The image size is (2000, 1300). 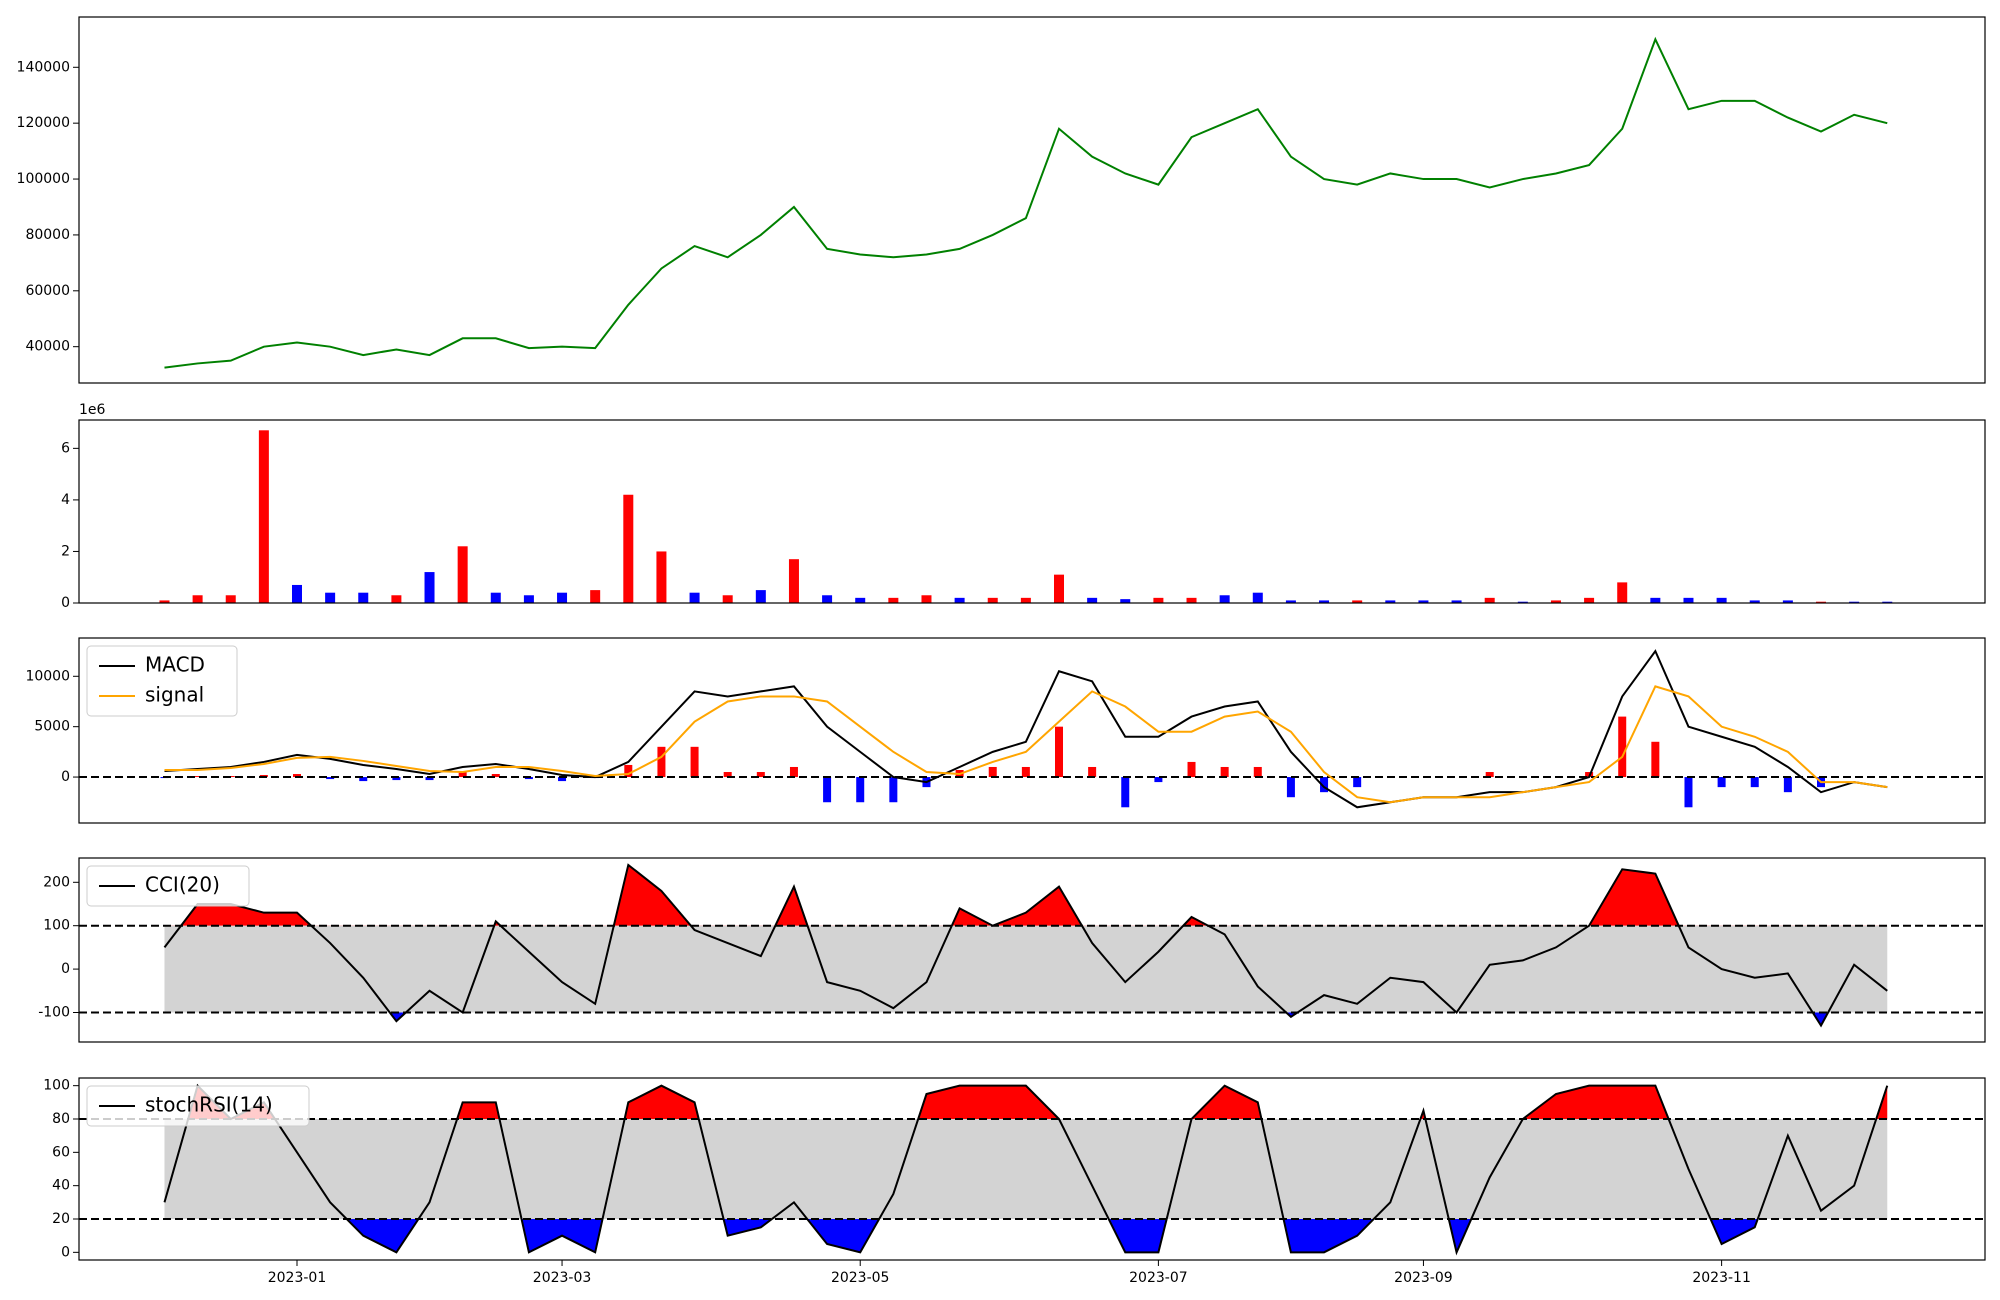 What do you see at coordinates (43, 67) in the screenshot?
I see `y-tick-label: 140000` at bounding box center [43, 67].